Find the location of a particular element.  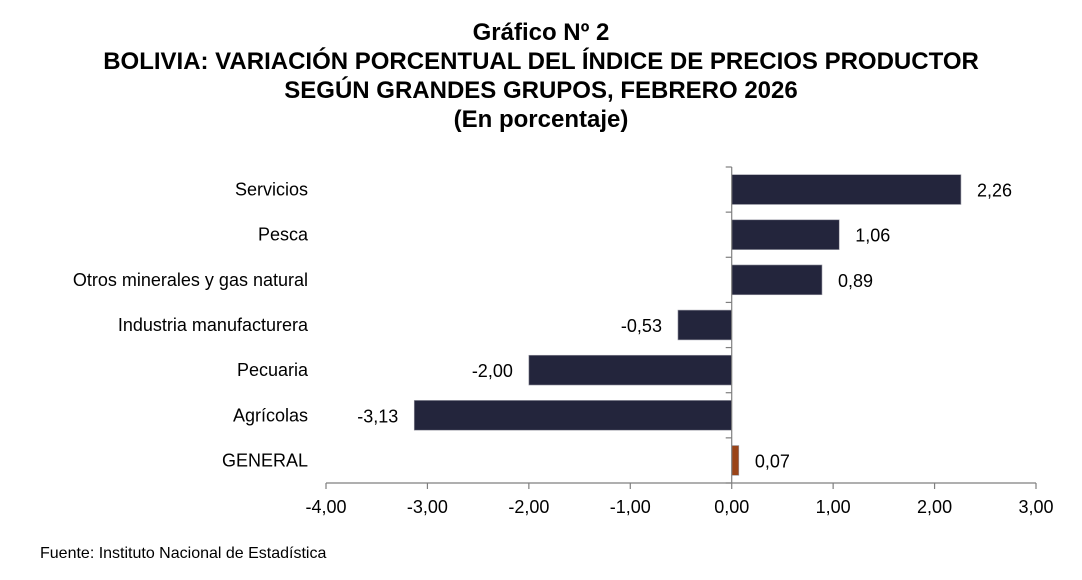

category-label: Agrícolas is located at coordinates (270, 415).